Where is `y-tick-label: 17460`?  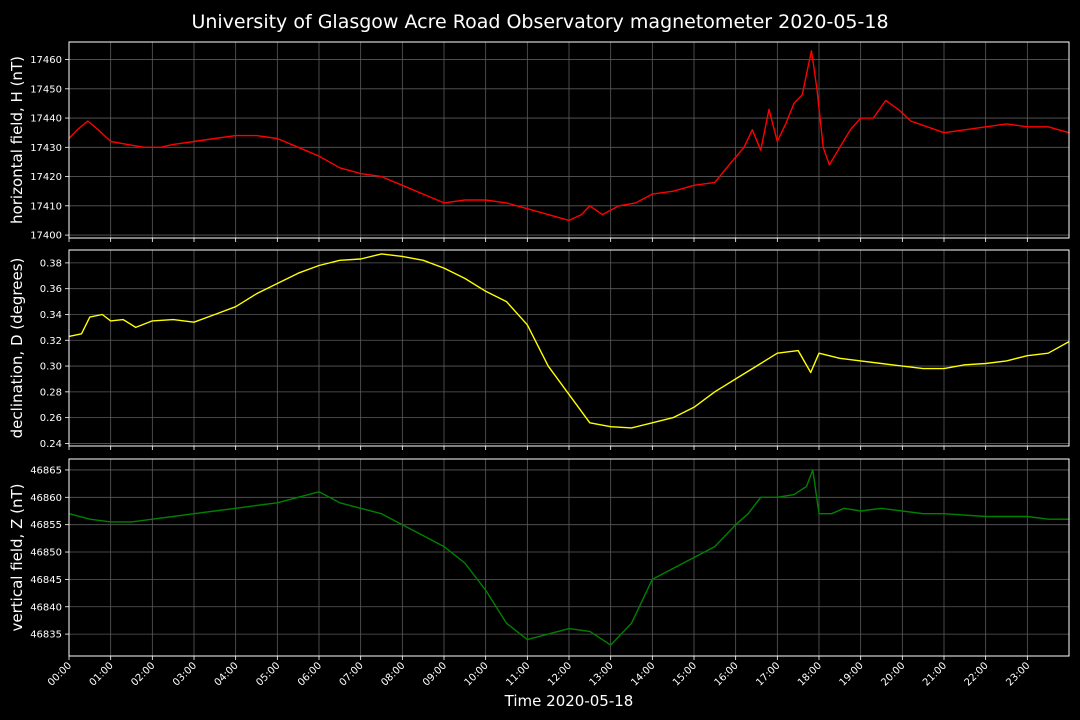 y-tick-label: 17460 is located at coordinates (46, 60).